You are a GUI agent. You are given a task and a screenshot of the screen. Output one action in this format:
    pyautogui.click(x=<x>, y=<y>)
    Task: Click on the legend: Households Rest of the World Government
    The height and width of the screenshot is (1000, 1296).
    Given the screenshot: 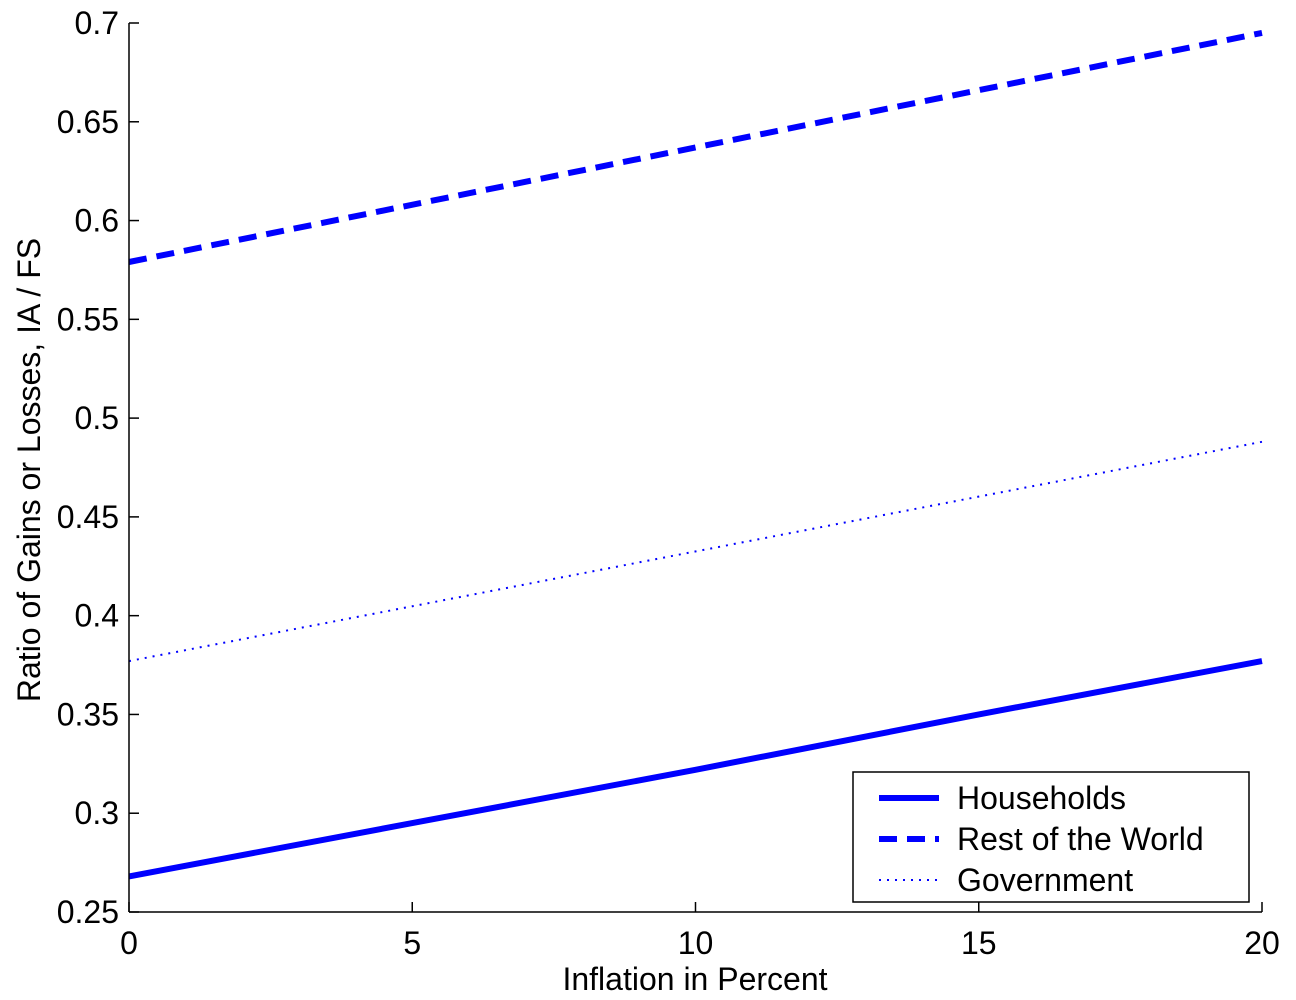 What is the action you would take?
    pyautogui.click(x=1051, y=837)
    